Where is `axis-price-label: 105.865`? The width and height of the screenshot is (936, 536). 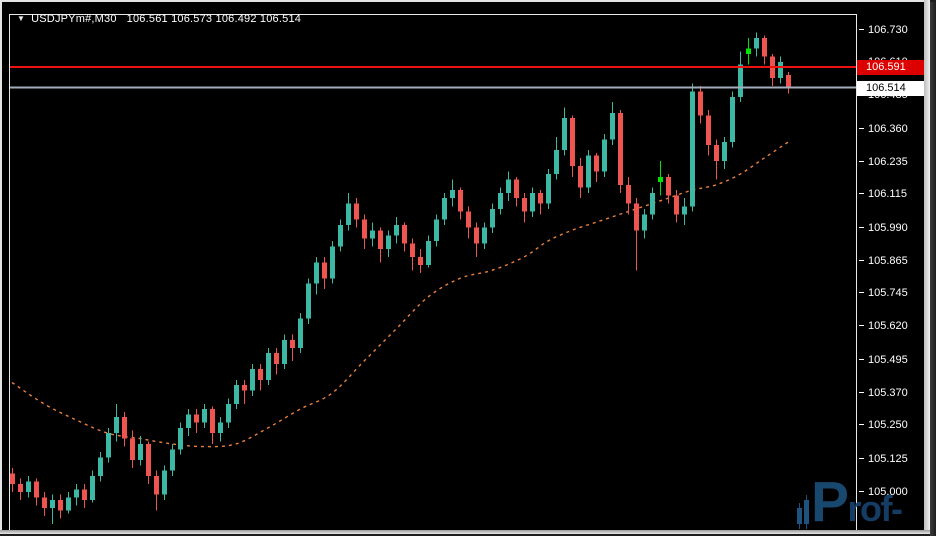
axis-price-label: 105.865 is located at coordinates (897, 261).